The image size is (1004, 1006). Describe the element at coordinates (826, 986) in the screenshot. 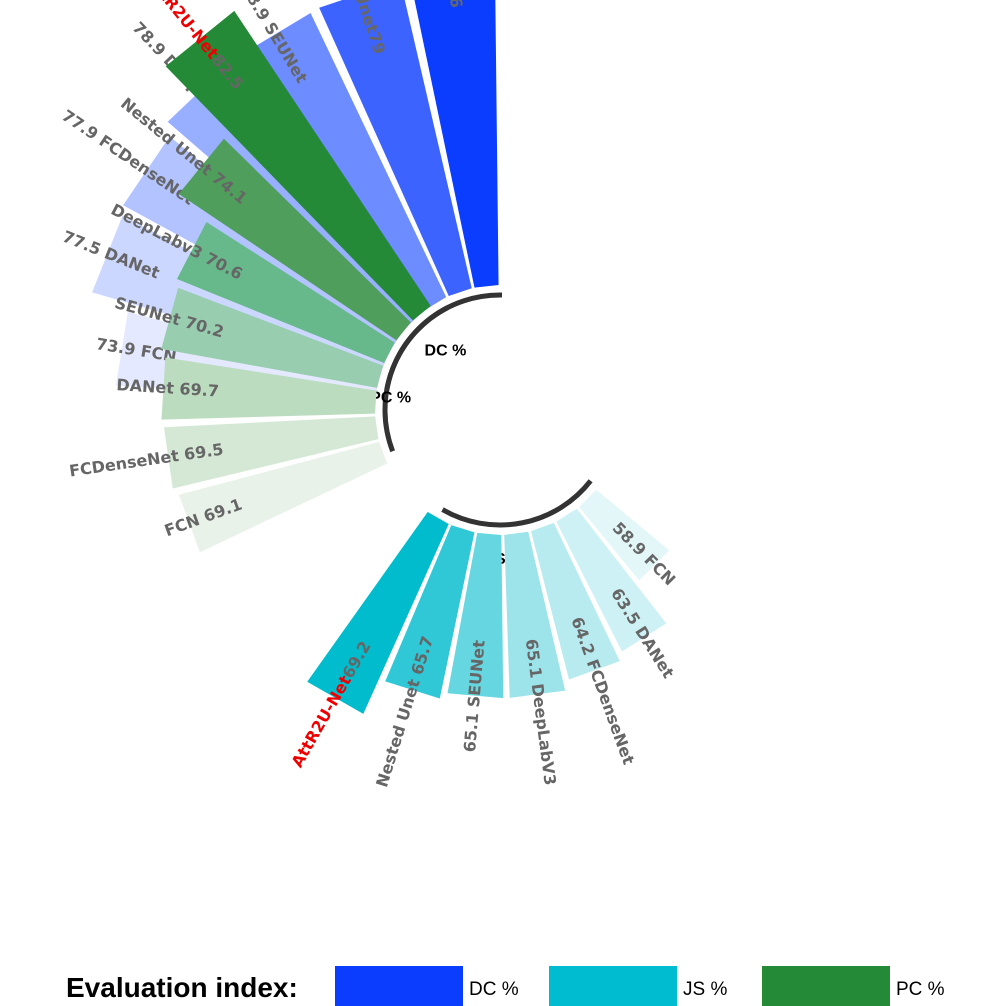

I see `legend-swatch-pc` at that location.